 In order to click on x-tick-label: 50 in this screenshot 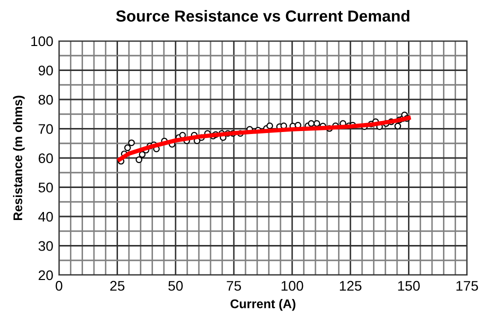, I will do `click(175, 285)`.